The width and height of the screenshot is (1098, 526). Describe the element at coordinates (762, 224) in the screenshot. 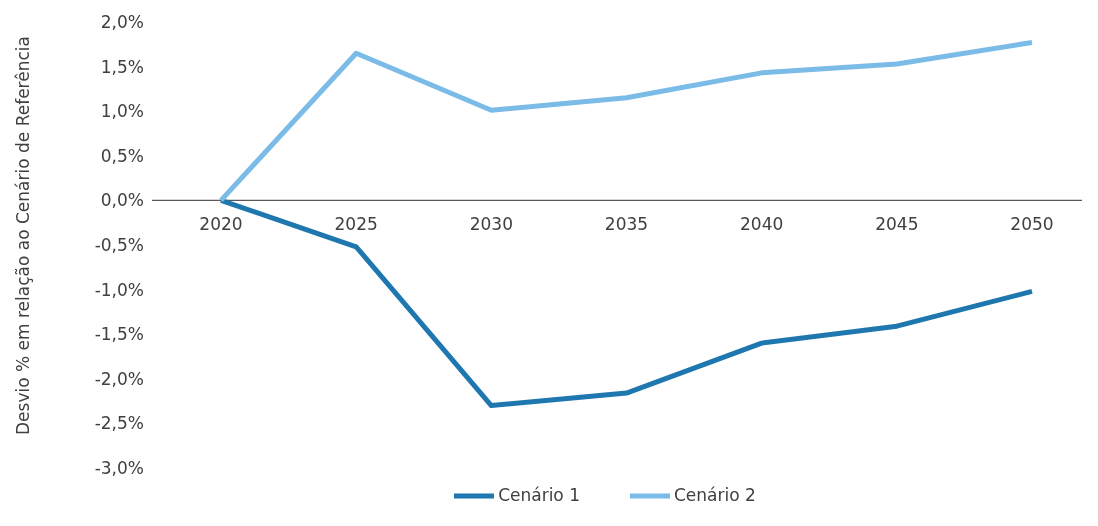

I see `x-tick-label: 2040` at that location.